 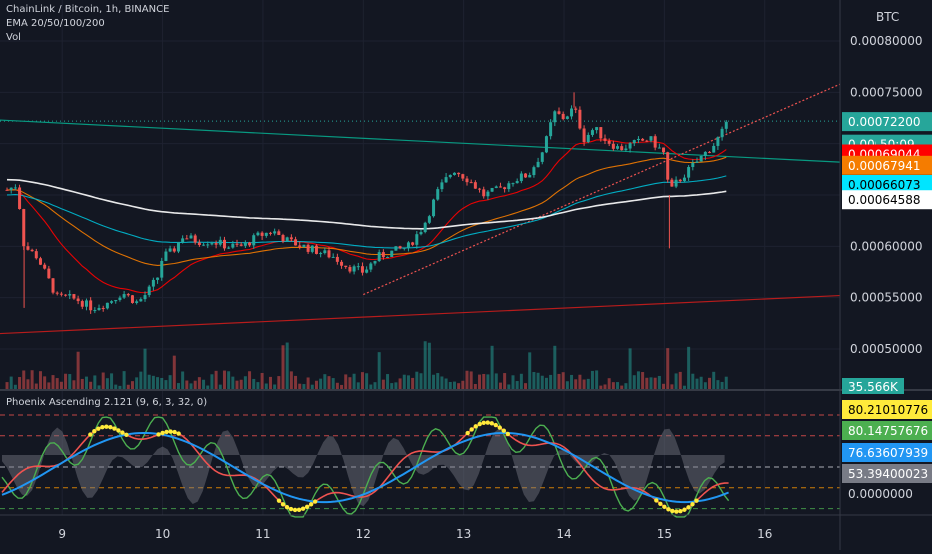 I want to click on x-tick-label: 12, so click(x=363, y=534).